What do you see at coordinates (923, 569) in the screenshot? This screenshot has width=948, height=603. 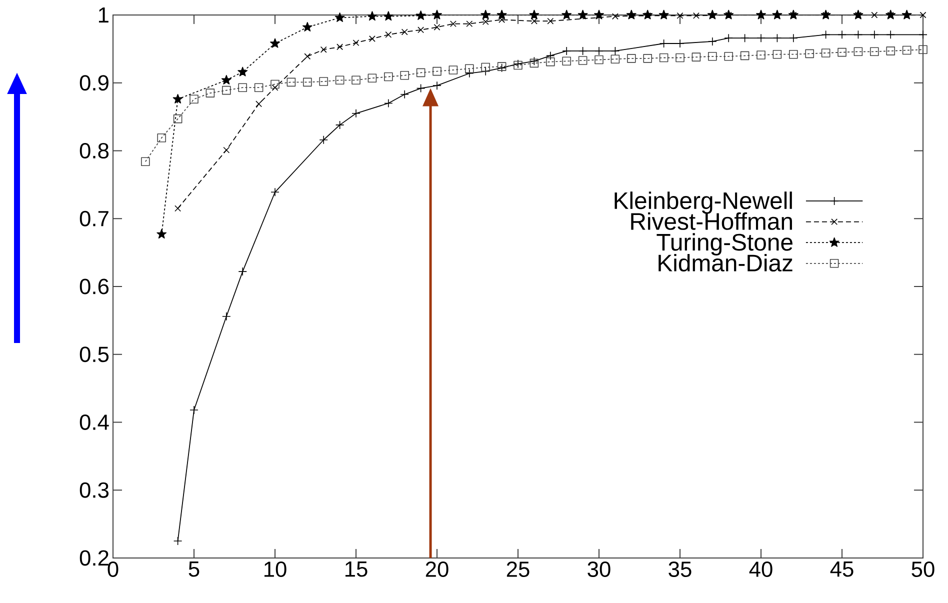 I see `x-tick-label: 50` at bounding box center [923, 569].